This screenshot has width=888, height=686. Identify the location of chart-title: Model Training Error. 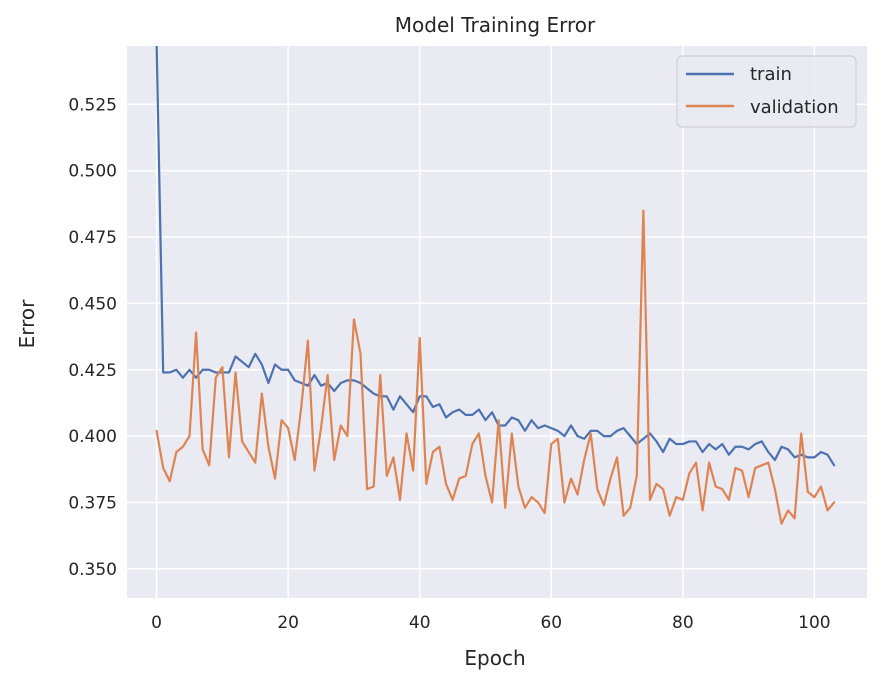
(495, 25).